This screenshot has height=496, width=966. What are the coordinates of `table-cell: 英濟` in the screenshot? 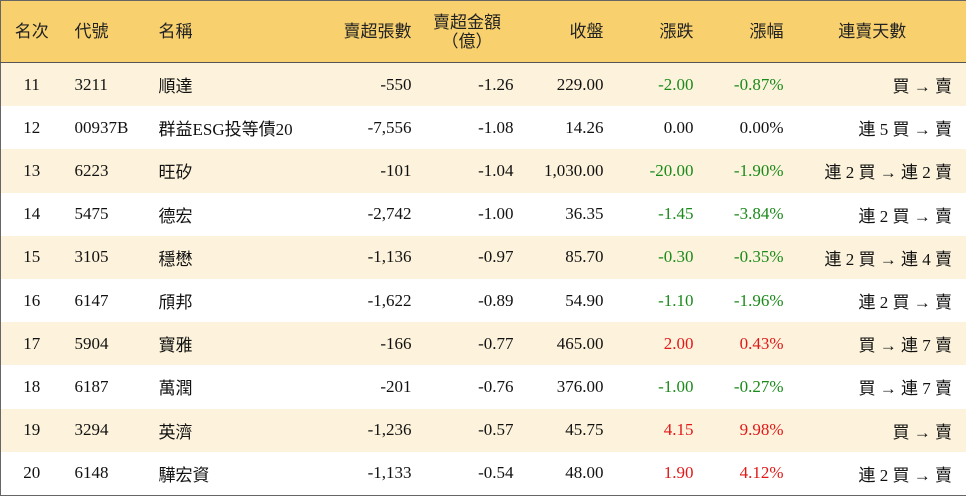 It's located at (239, 430).